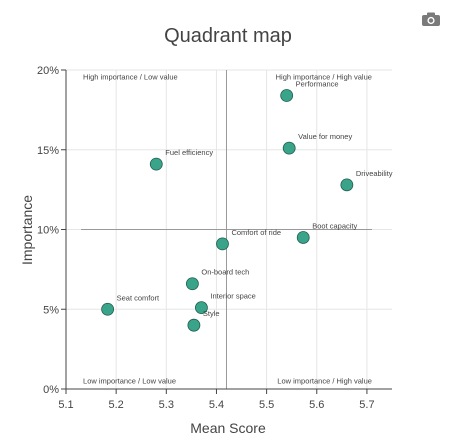 The height and width of the screenshot is (442, 474). I want to click on point-label: Fuel efficiency, so click(189, 152).